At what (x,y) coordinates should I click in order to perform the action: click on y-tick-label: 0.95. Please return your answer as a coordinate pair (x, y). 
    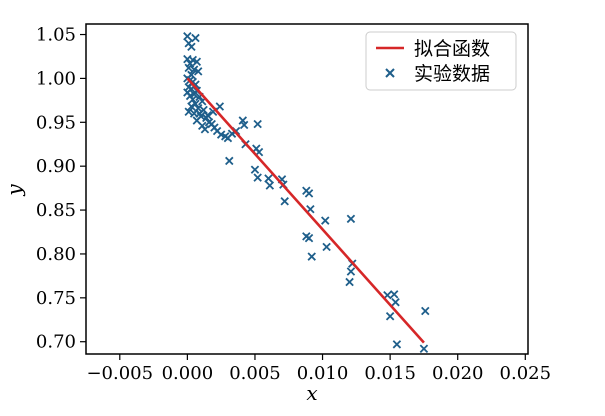
    Looking at the image, I should click on (56, 122).